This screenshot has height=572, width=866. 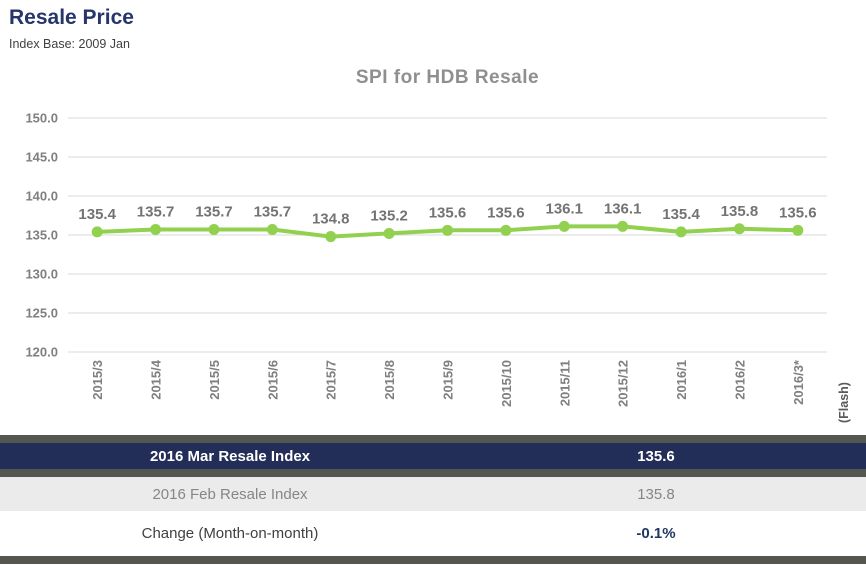 What do you see at coordinates (433, 473) in the screenshot?
I see `table-separator-mid` at bounding box center [433, 473].